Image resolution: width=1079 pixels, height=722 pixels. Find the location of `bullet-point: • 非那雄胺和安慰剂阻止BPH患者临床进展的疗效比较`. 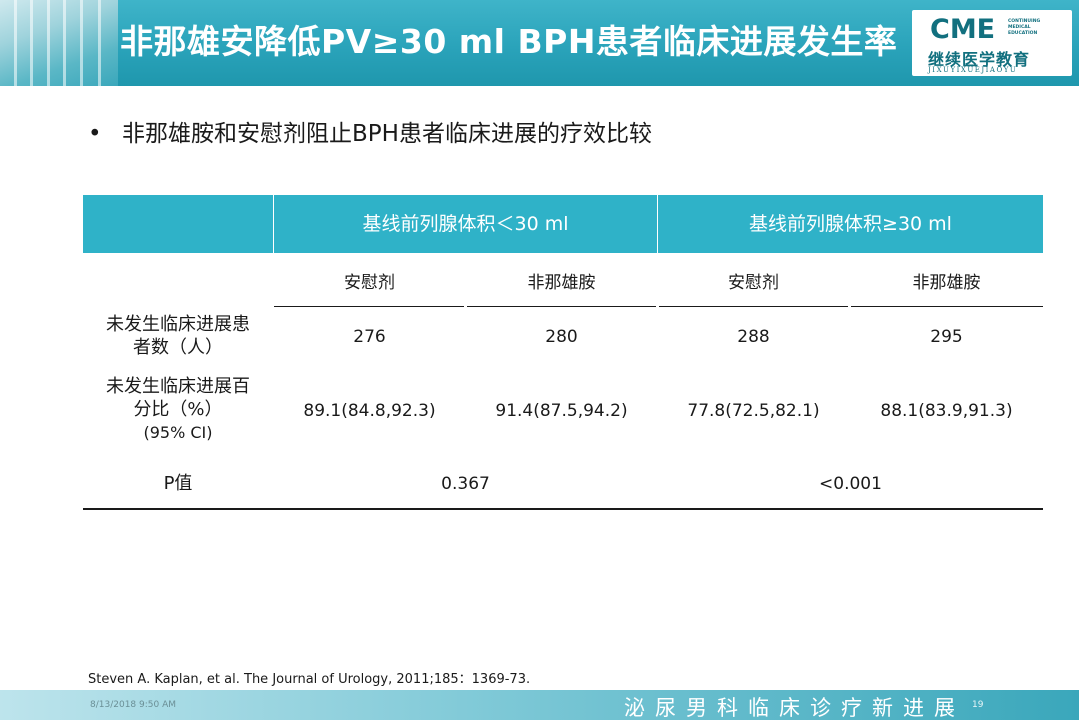

bullet-point: • 非那雄胺和安慰剂阻止BPH患者临床进展的疗效比较 is located at coordinates (370, 131).